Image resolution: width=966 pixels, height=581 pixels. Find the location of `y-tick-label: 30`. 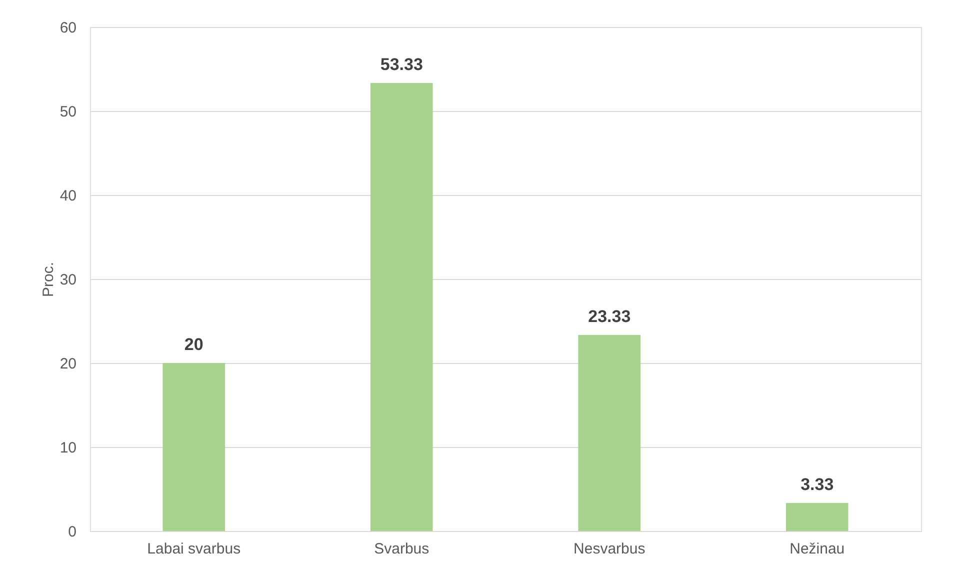

y-tick-label: 30 is located at coordinates (68, 280).